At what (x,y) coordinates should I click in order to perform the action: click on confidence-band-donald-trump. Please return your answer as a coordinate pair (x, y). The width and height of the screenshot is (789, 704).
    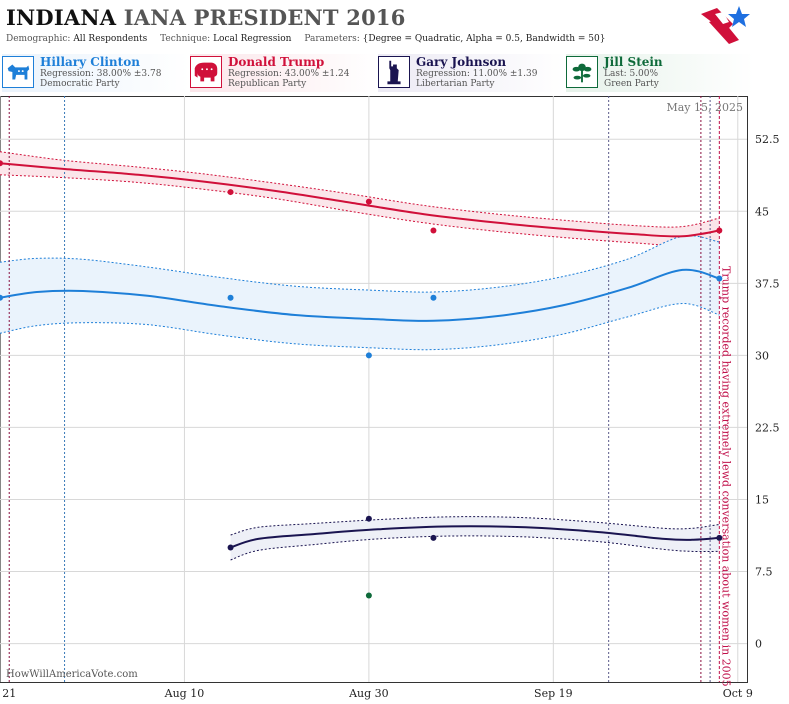
    Looking at the image, I should click on (360, 198).